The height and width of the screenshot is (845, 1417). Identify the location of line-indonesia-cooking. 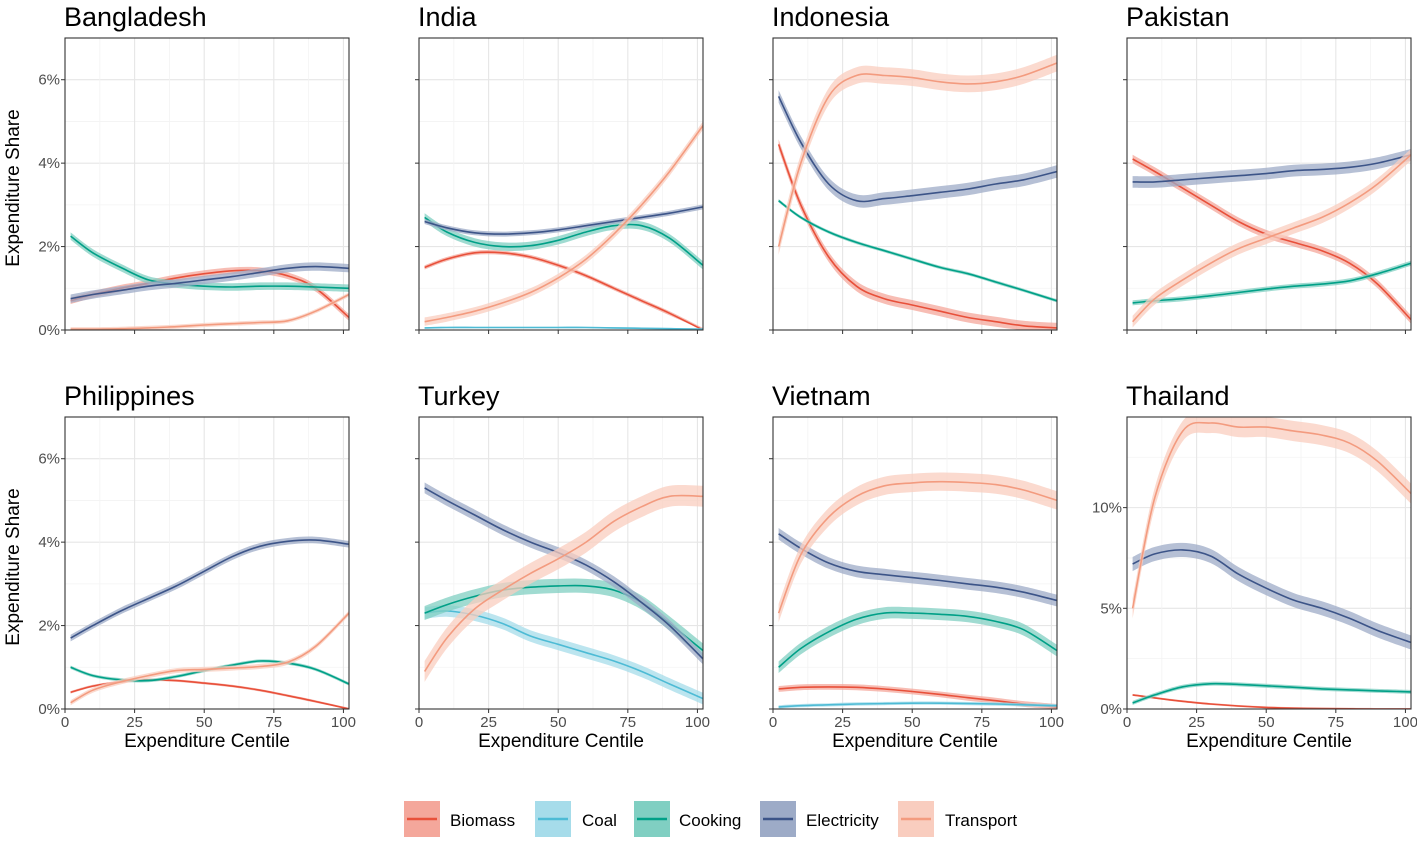
(917, 251).